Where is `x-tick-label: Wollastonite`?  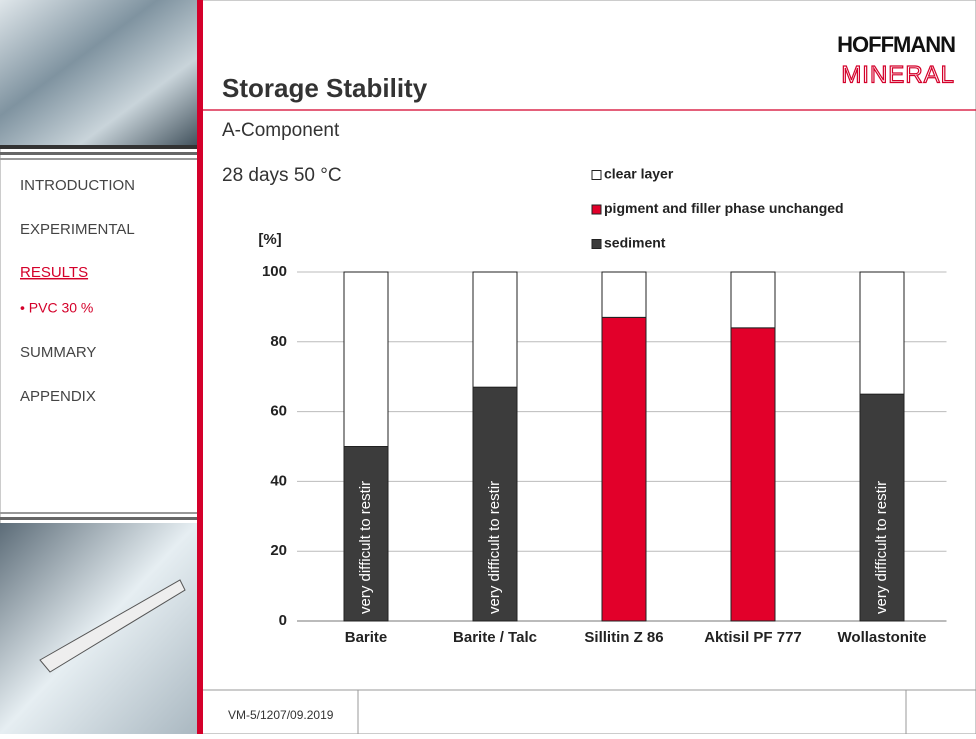 x-tick-label: Wollastonite is located at coordinates (882, 637).